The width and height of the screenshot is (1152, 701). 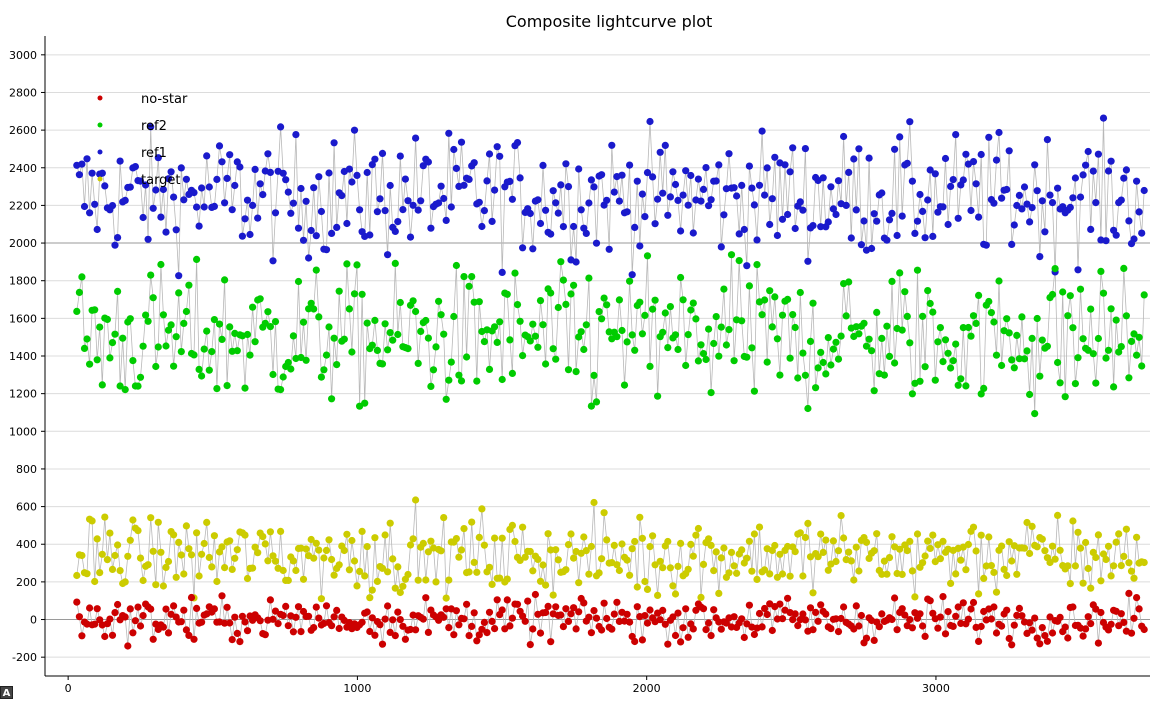 What do you see at coordinates (6, 692) in the screenshot?
I see `corner-badge: A` at bounding box center [6, 692].